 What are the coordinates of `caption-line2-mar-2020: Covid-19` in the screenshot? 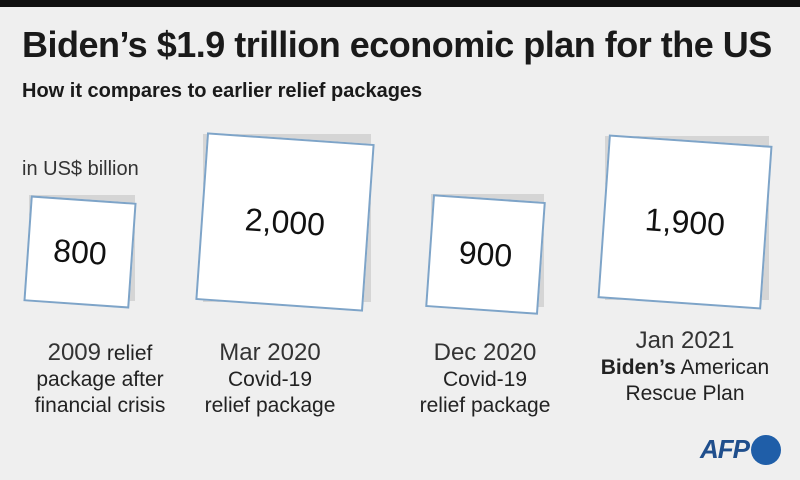 It's located at (270, 380).